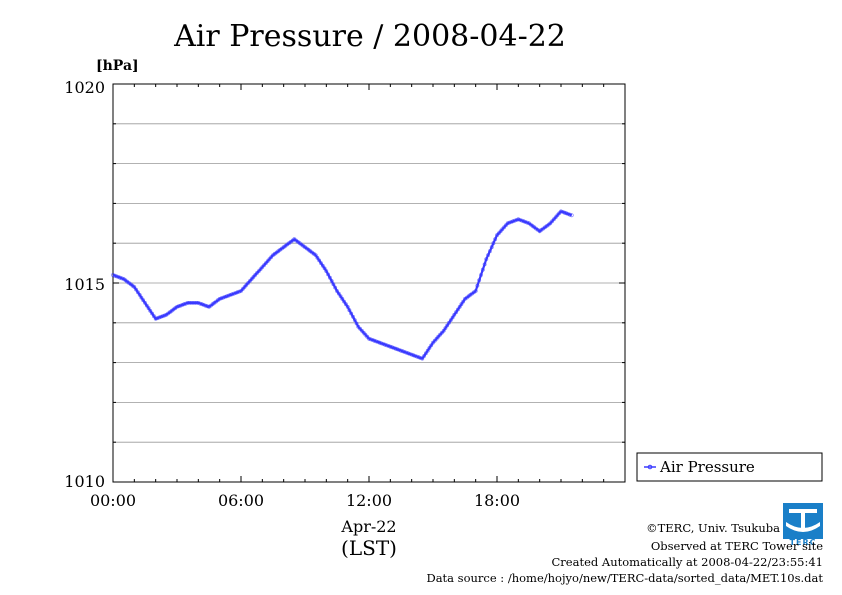 The width and height of the screenshot is (842, 595). What do you see at coordinates (707, 467) in the screenshot?
I see `legend-label: Air Pressure` at bounding box center [707, 467].